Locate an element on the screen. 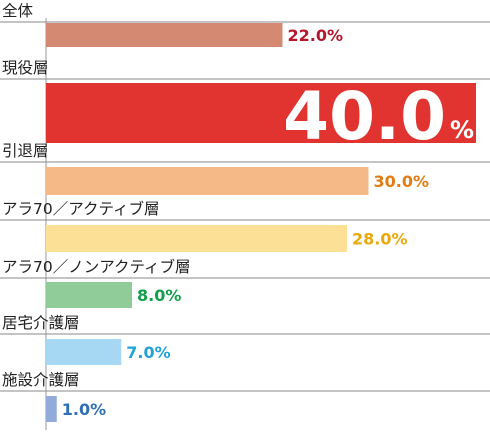 This screenshot has height=435, width=490. value-label: 8.0% is located at coordinates (159, 295).